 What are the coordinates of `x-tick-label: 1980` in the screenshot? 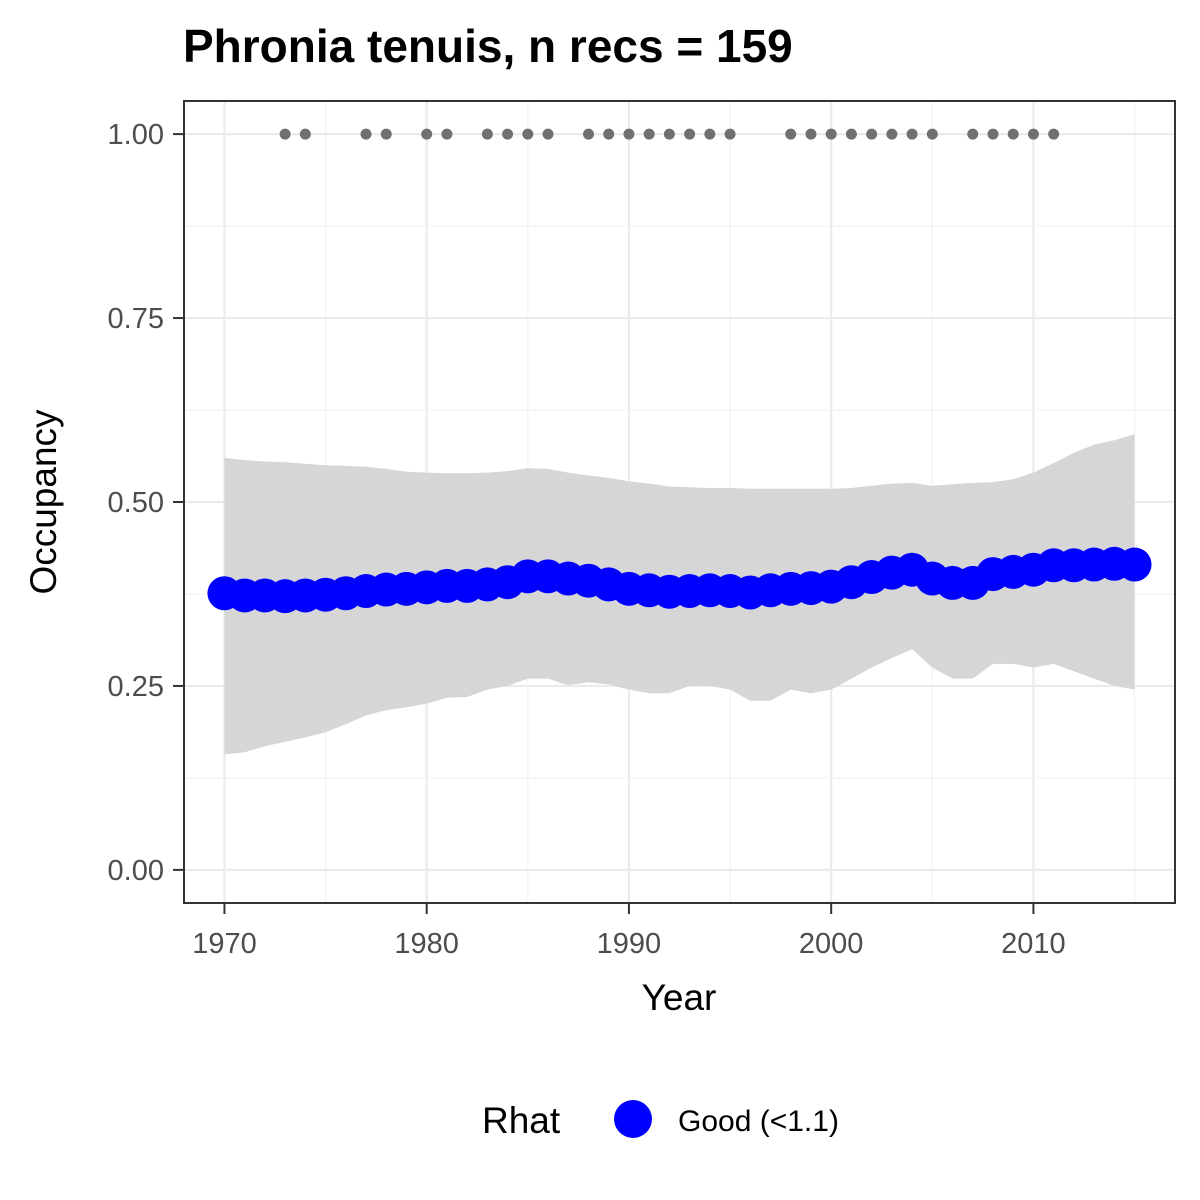 It's located at (426, 944).